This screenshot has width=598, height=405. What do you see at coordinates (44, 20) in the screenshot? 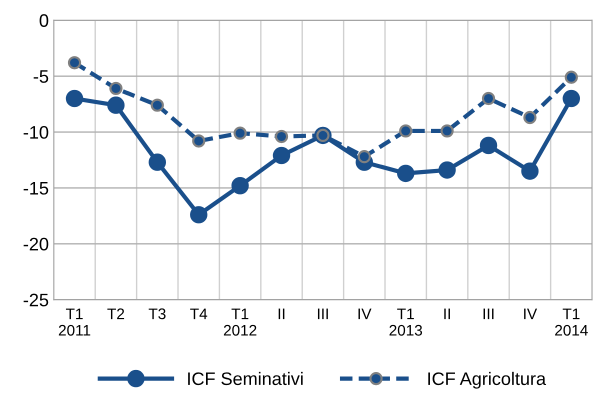
I see `y-tick-label: 0` at bounding box center [44, 20].